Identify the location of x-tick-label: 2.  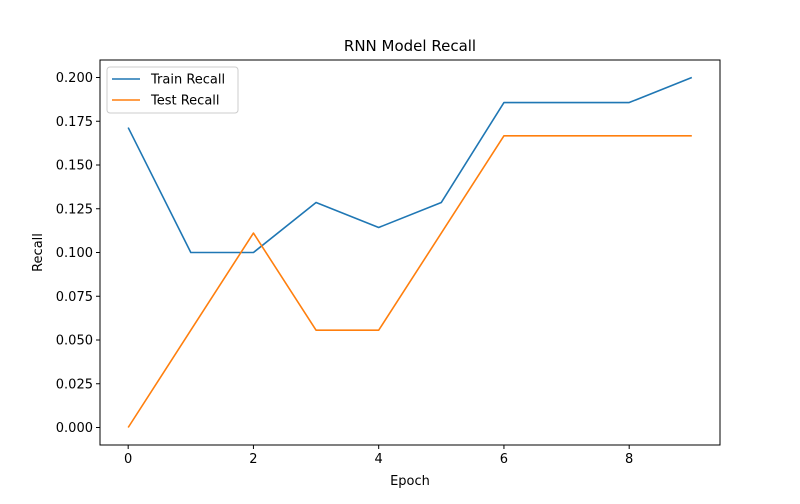
(253, 459).